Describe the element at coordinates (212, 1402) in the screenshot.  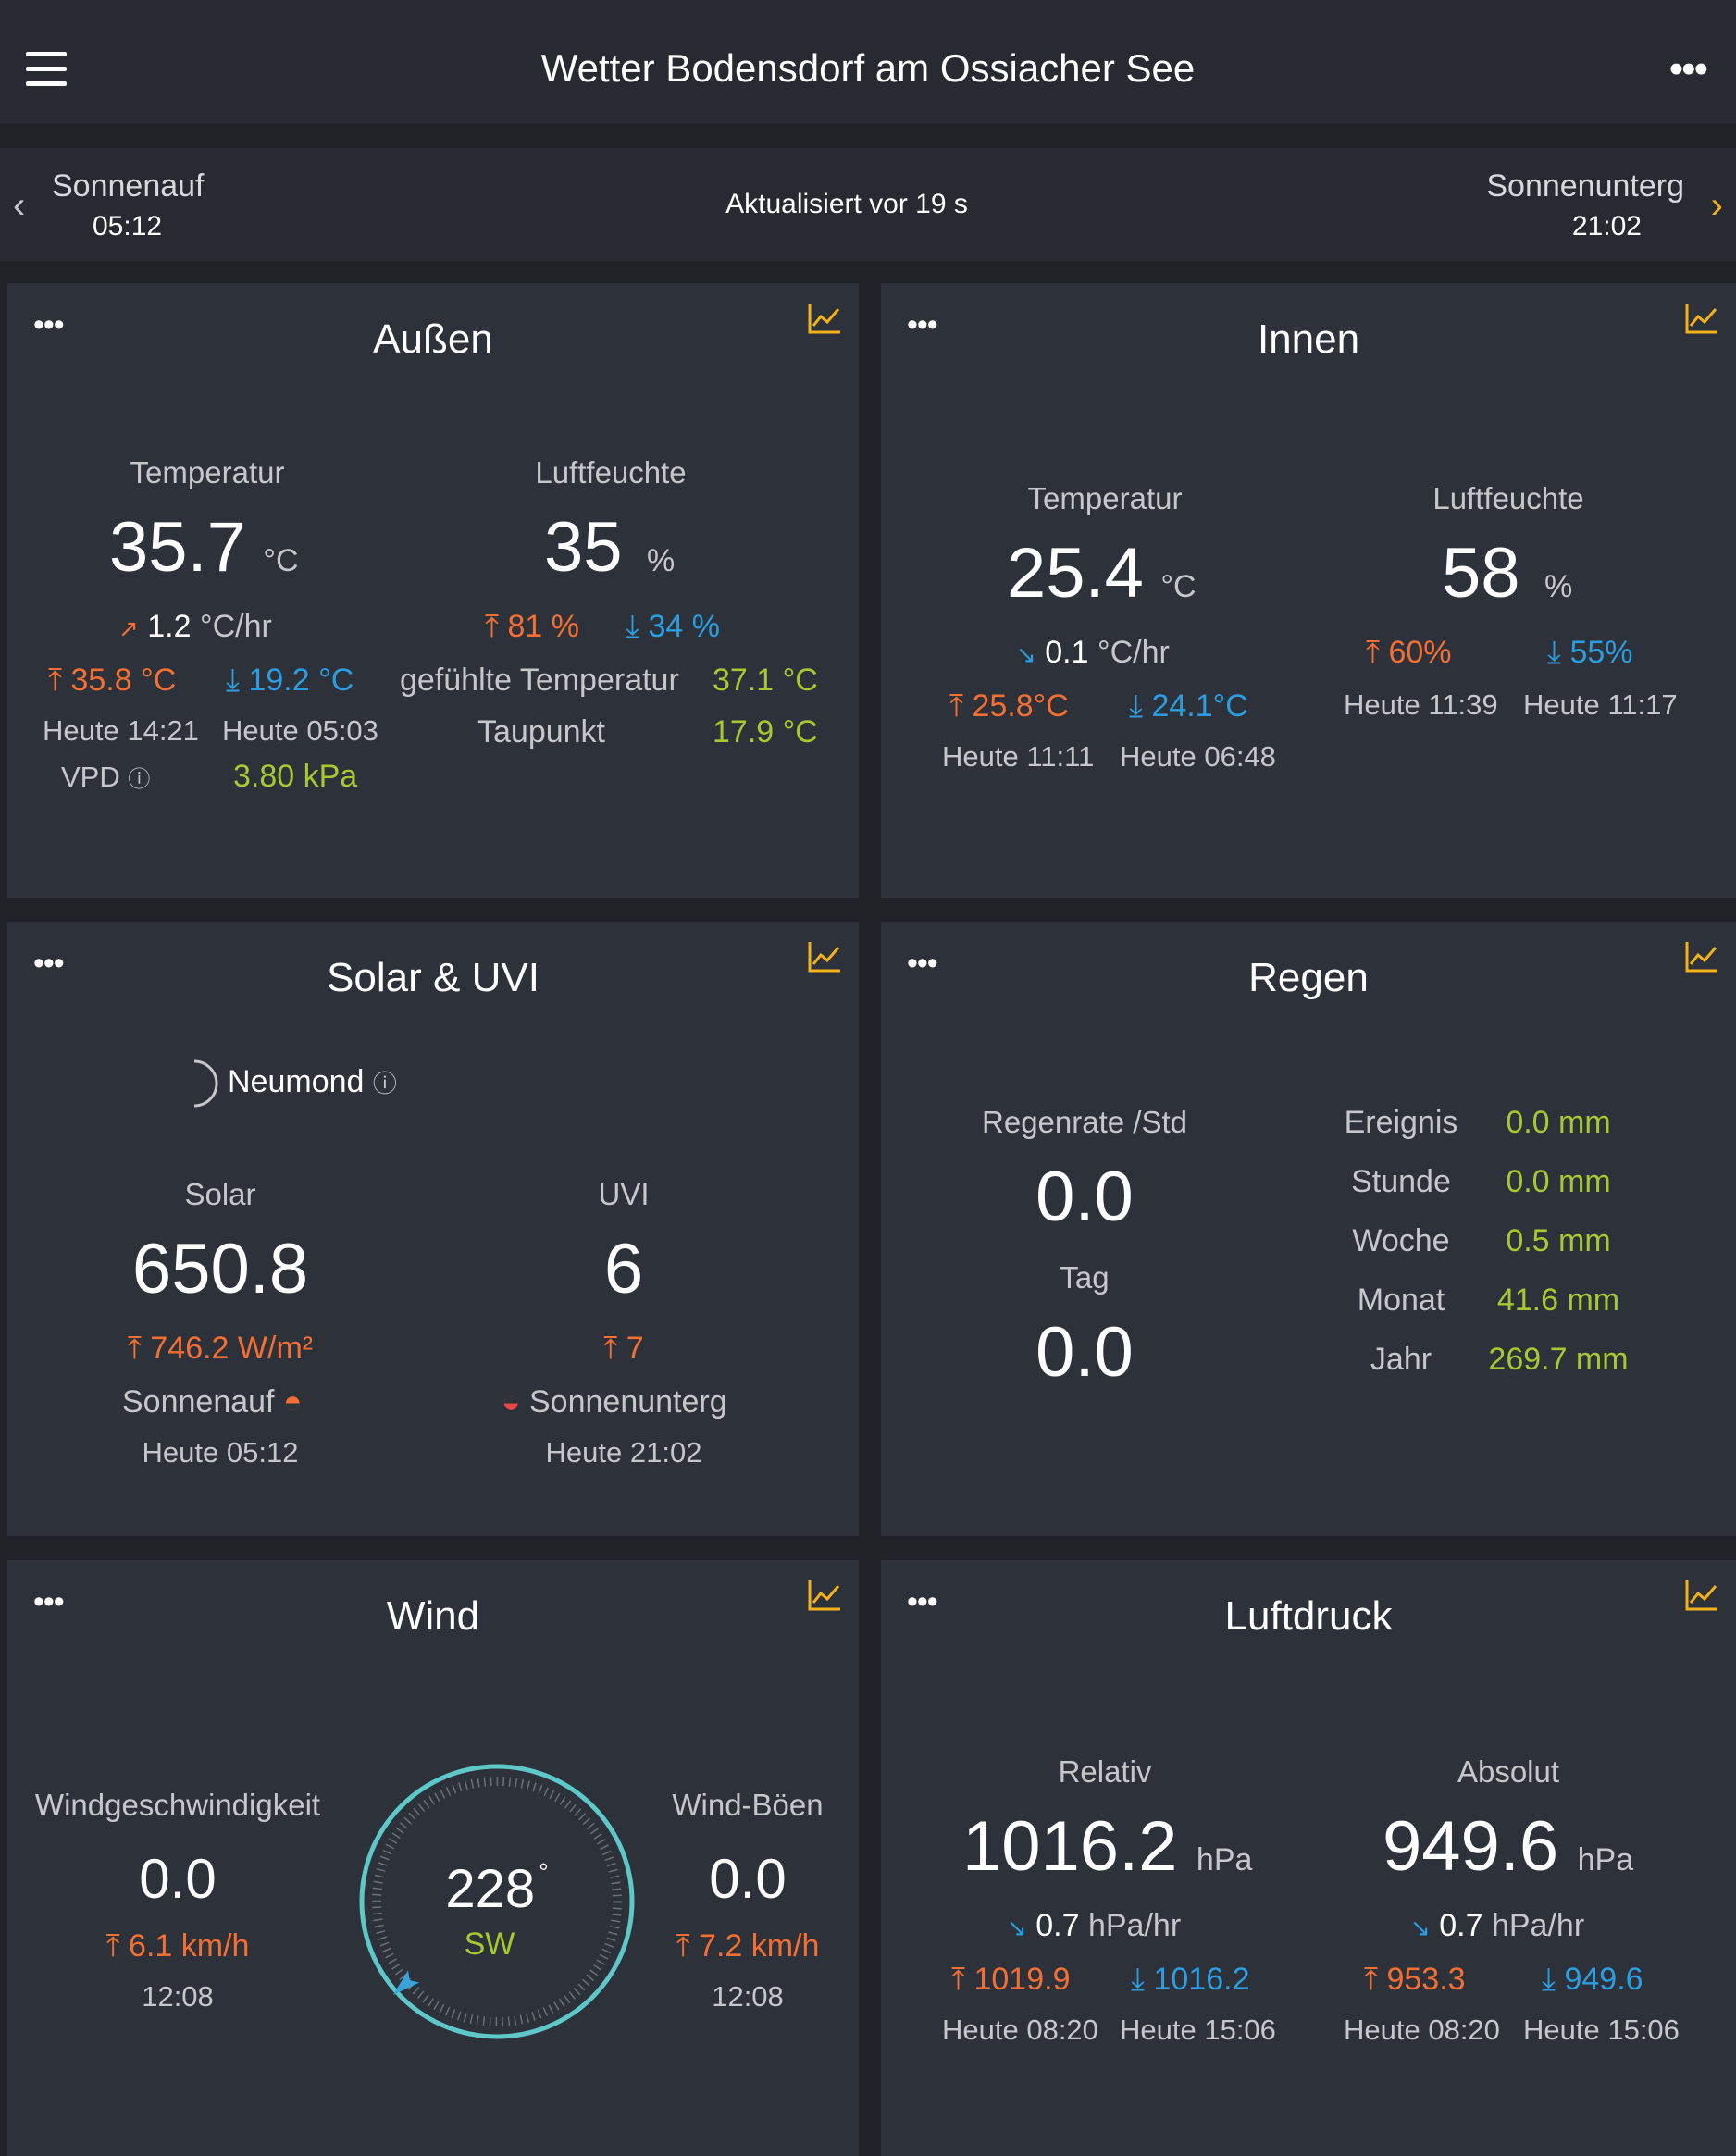
I see `sunrise: Sonnenauf ◓` at that location.